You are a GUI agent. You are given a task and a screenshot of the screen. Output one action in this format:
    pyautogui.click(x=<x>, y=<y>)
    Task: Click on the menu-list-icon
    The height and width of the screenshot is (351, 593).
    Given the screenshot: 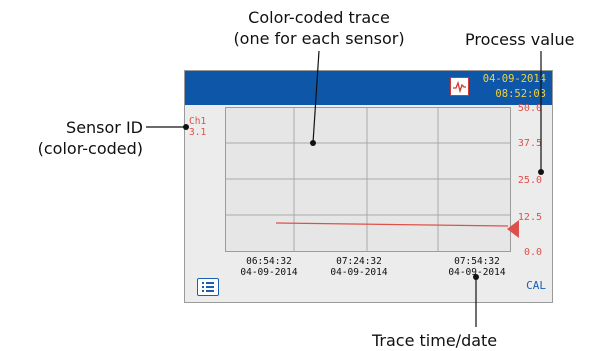 What is the action you would take?
    pyautogui.click(x=208, y=287)
    